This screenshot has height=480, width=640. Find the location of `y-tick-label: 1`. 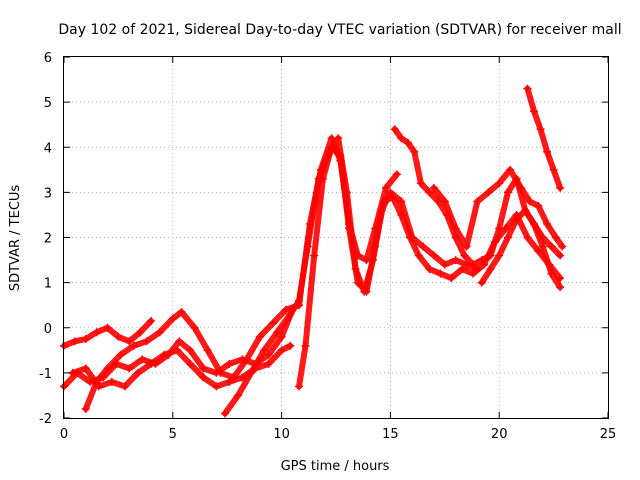

y-tick-label: 1 is located at coordinates (48, 284).